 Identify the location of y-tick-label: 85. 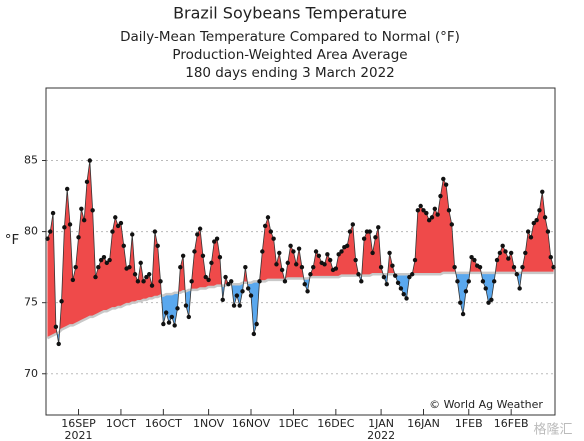
(31, 160).